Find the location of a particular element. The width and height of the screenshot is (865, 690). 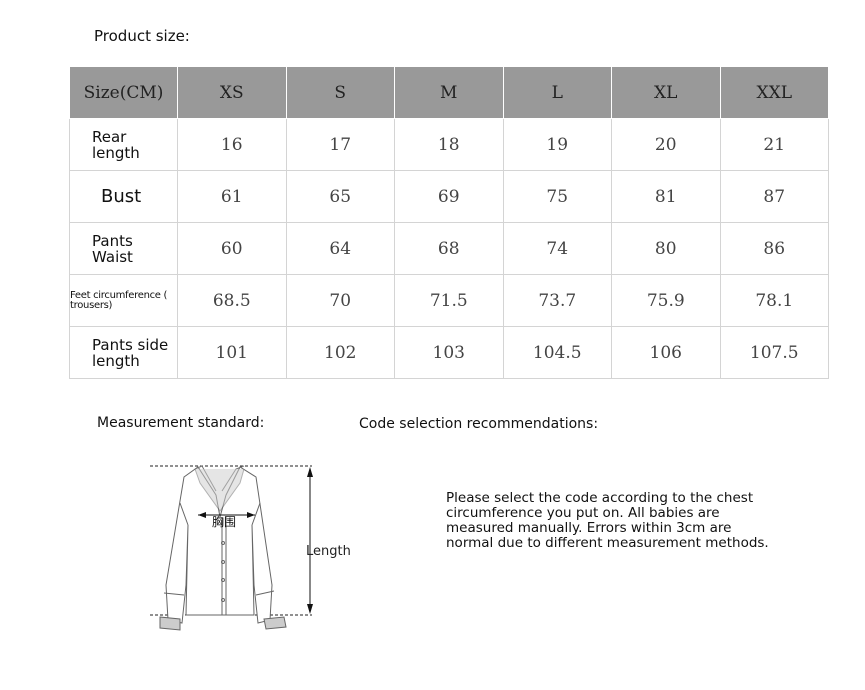

row-label: Bust is located at coordinates (123, 196).